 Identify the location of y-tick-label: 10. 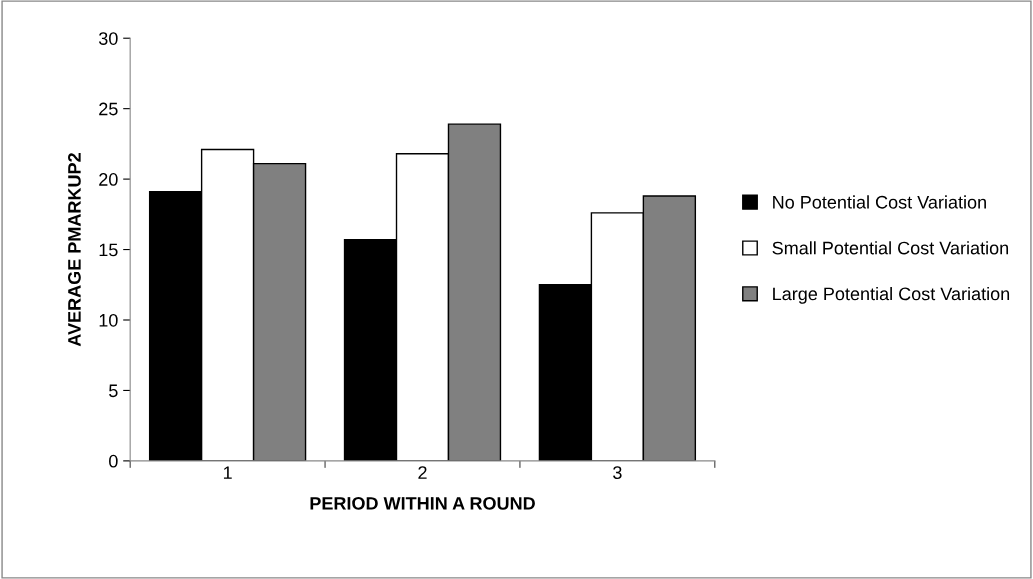
(108, 320).